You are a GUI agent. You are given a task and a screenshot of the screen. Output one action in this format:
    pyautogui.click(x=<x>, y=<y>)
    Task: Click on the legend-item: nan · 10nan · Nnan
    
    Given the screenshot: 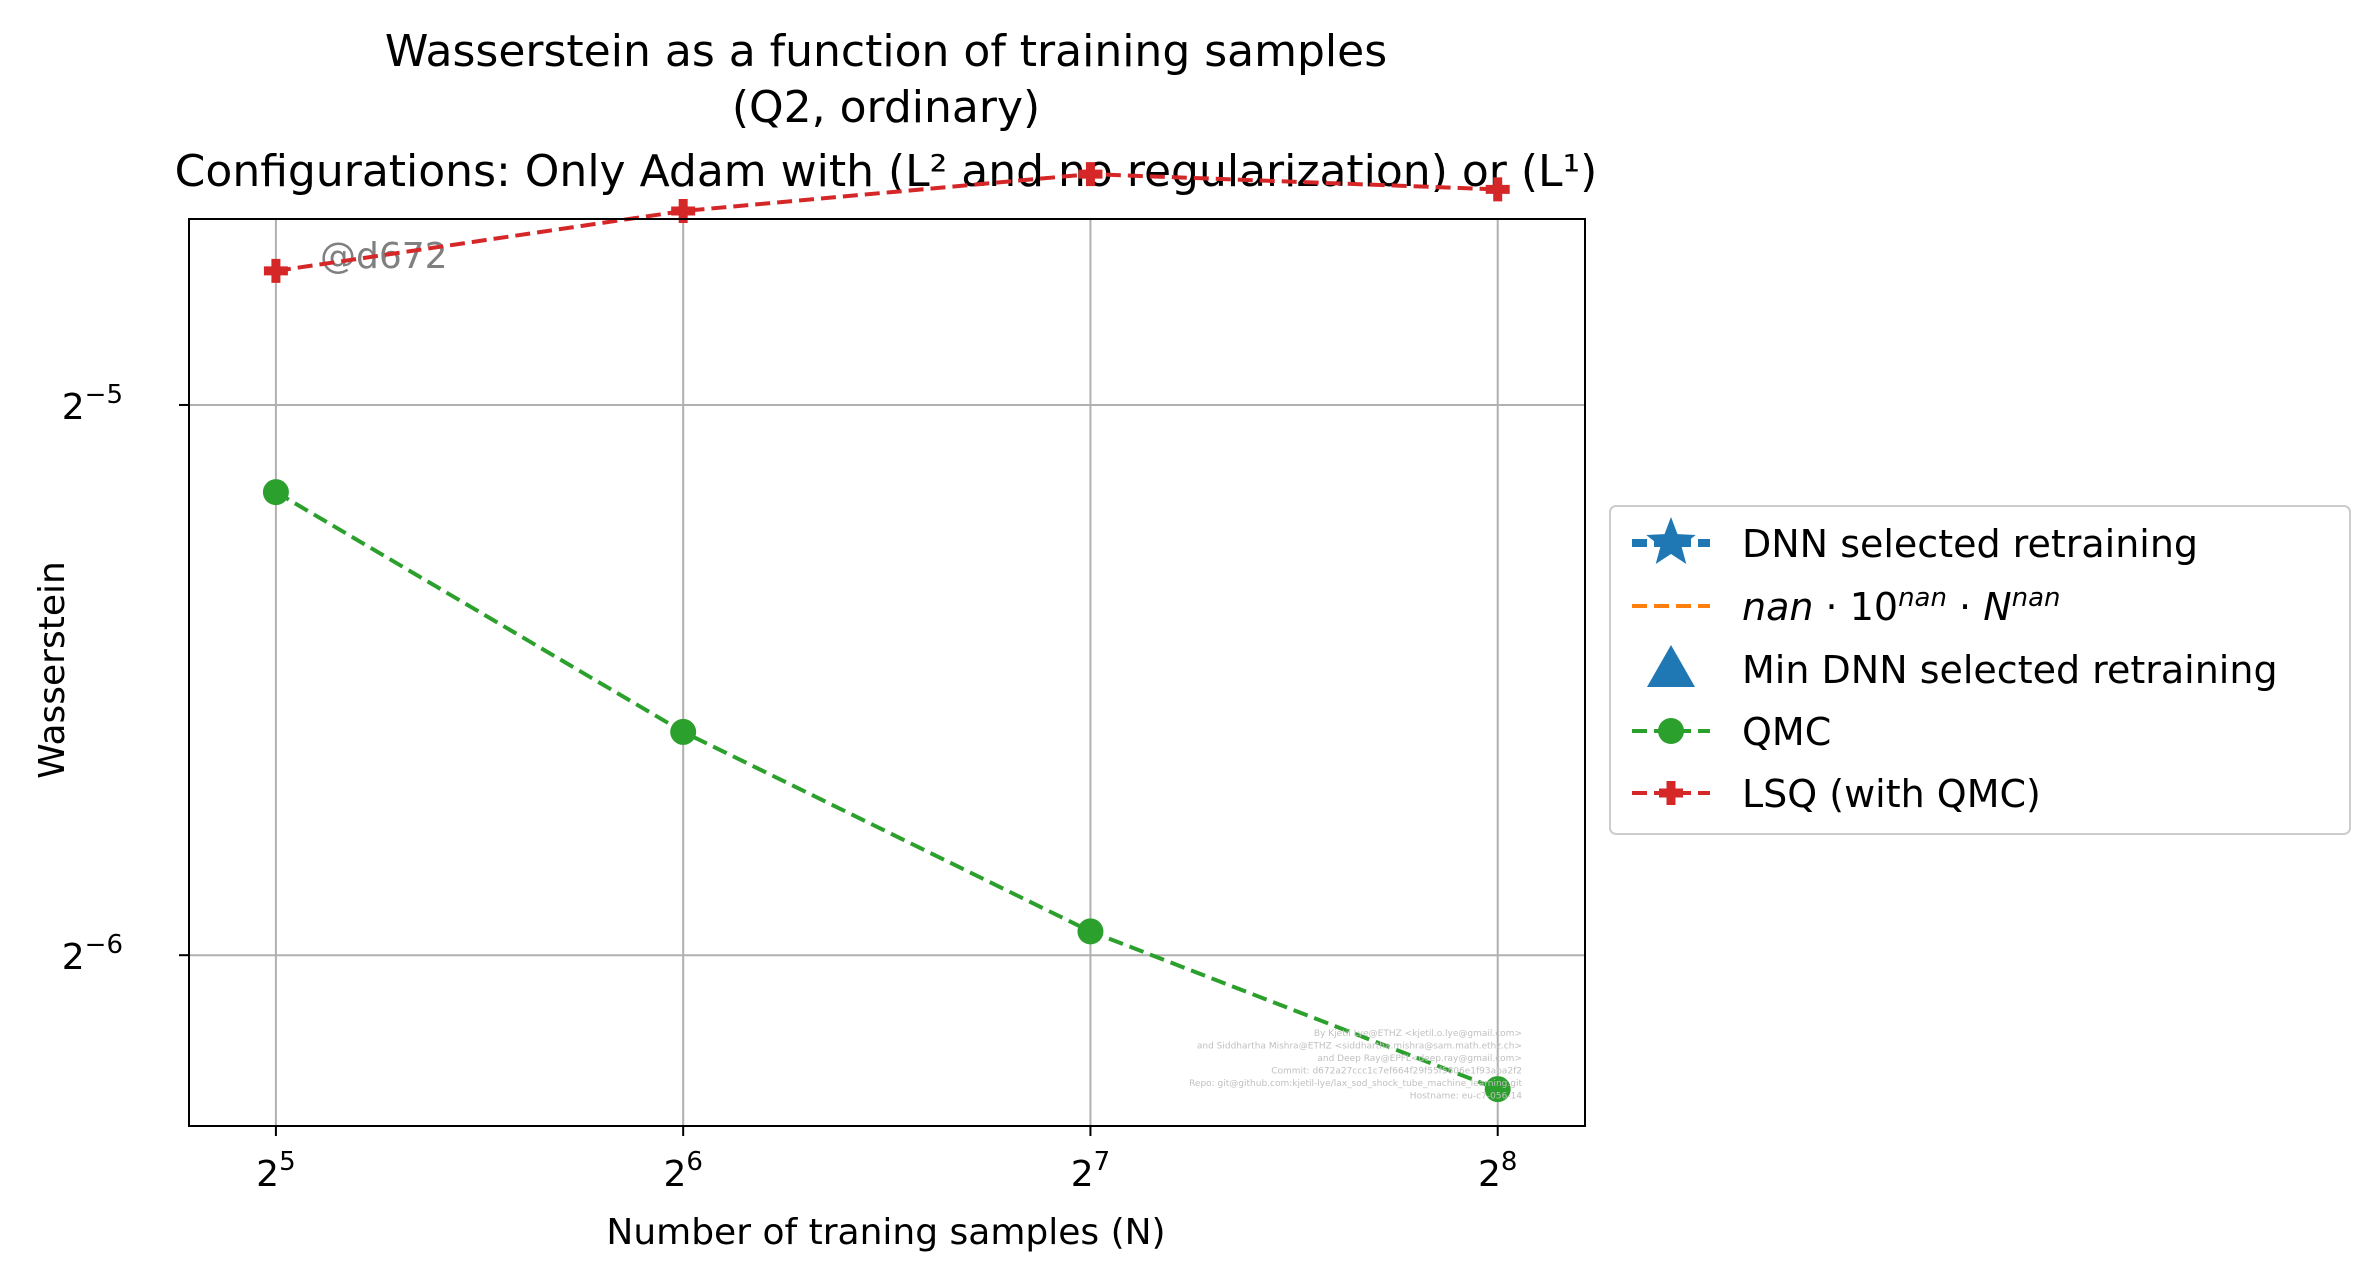 What is the action you would take?
    pyautogui.click(x=1846, y=606)
    